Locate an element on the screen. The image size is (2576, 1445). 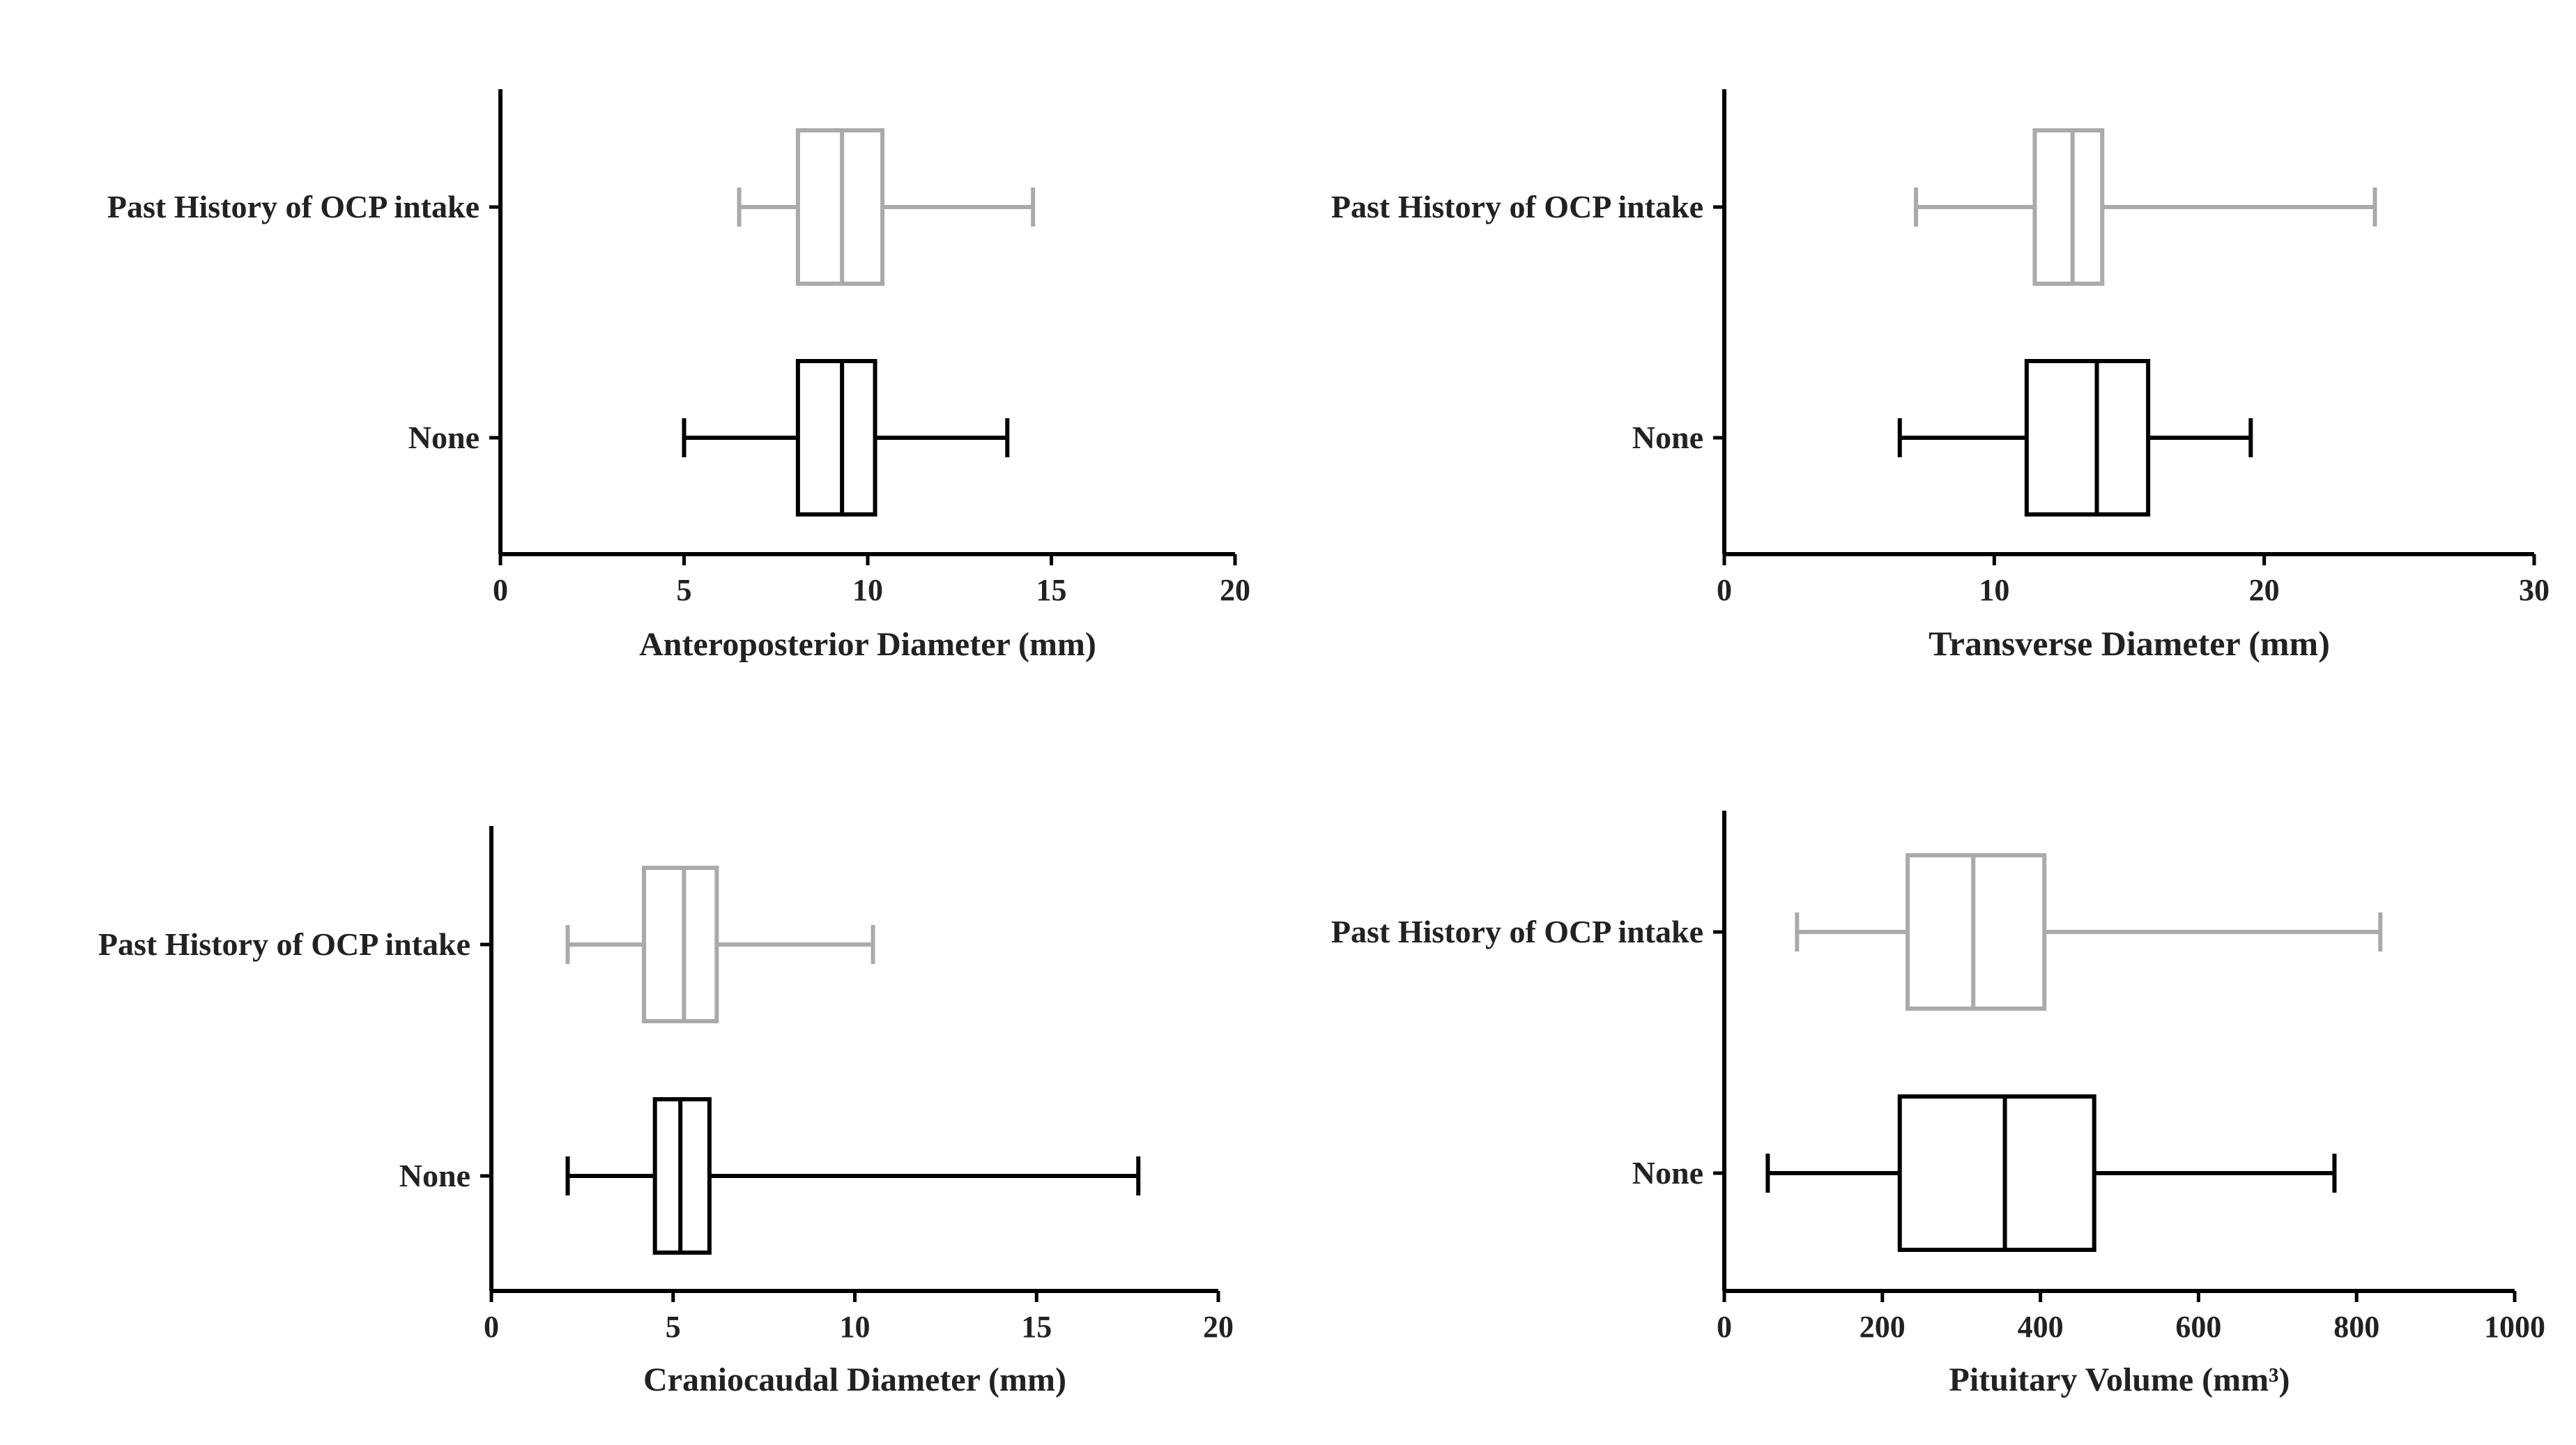
x-axis-title: Anteroposterior Diameter (mm) is located at coordinates (867, 644).